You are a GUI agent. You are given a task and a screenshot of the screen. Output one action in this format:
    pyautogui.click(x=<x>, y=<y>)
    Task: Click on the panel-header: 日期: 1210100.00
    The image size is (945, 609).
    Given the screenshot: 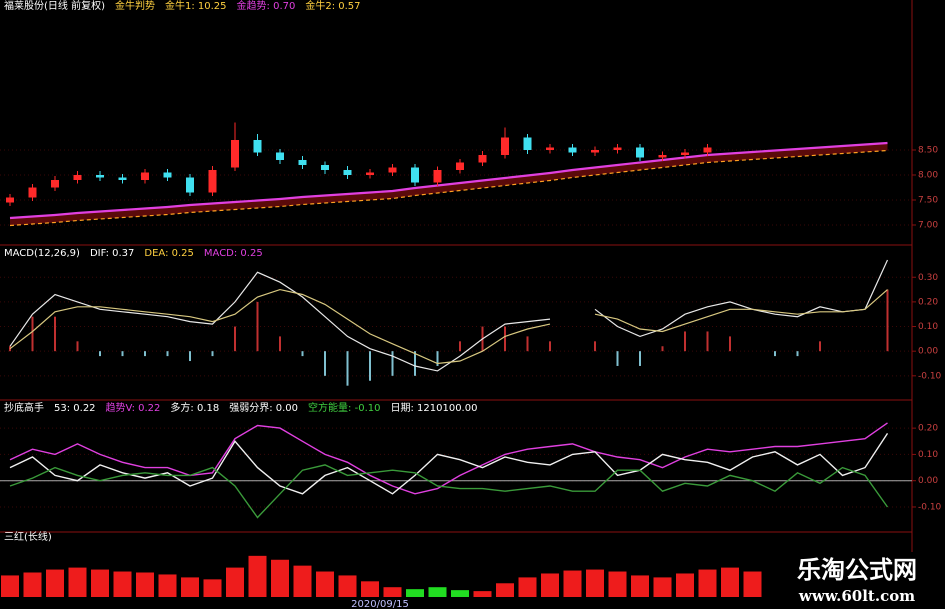 What is the action you would take?
    pyautogui.click(x=433, y=408)
    